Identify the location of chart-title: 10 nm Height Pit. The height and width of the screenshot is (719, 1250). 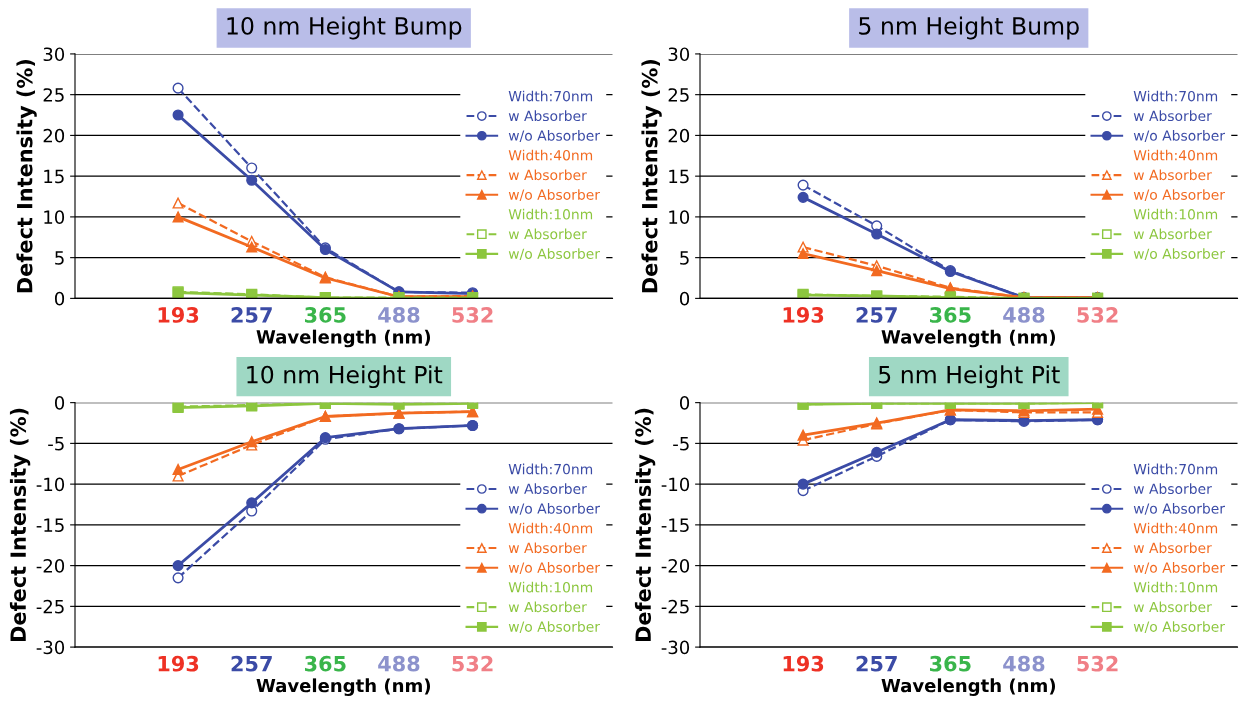
(345, 377).